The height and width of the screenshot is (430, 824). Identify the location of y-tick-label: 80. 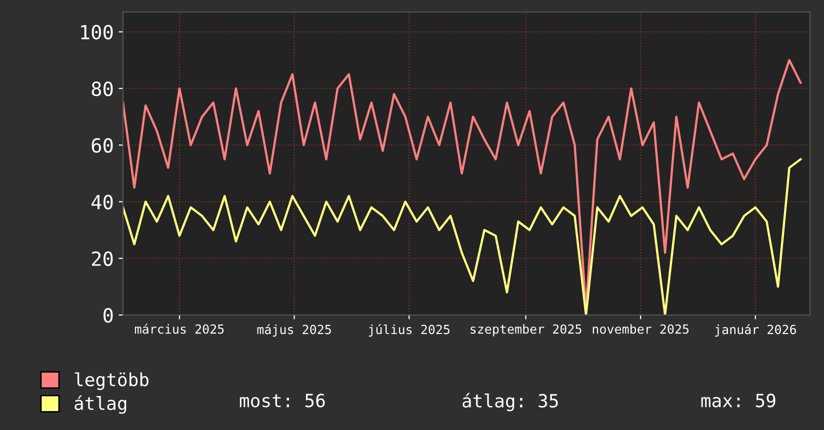
(102, 88).